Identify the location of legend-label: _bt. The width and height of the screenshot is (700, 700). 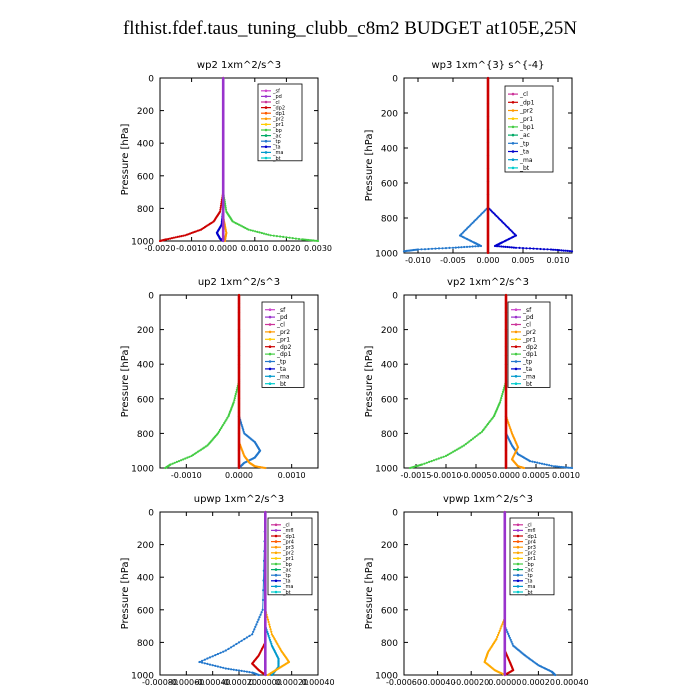
(276, 159).